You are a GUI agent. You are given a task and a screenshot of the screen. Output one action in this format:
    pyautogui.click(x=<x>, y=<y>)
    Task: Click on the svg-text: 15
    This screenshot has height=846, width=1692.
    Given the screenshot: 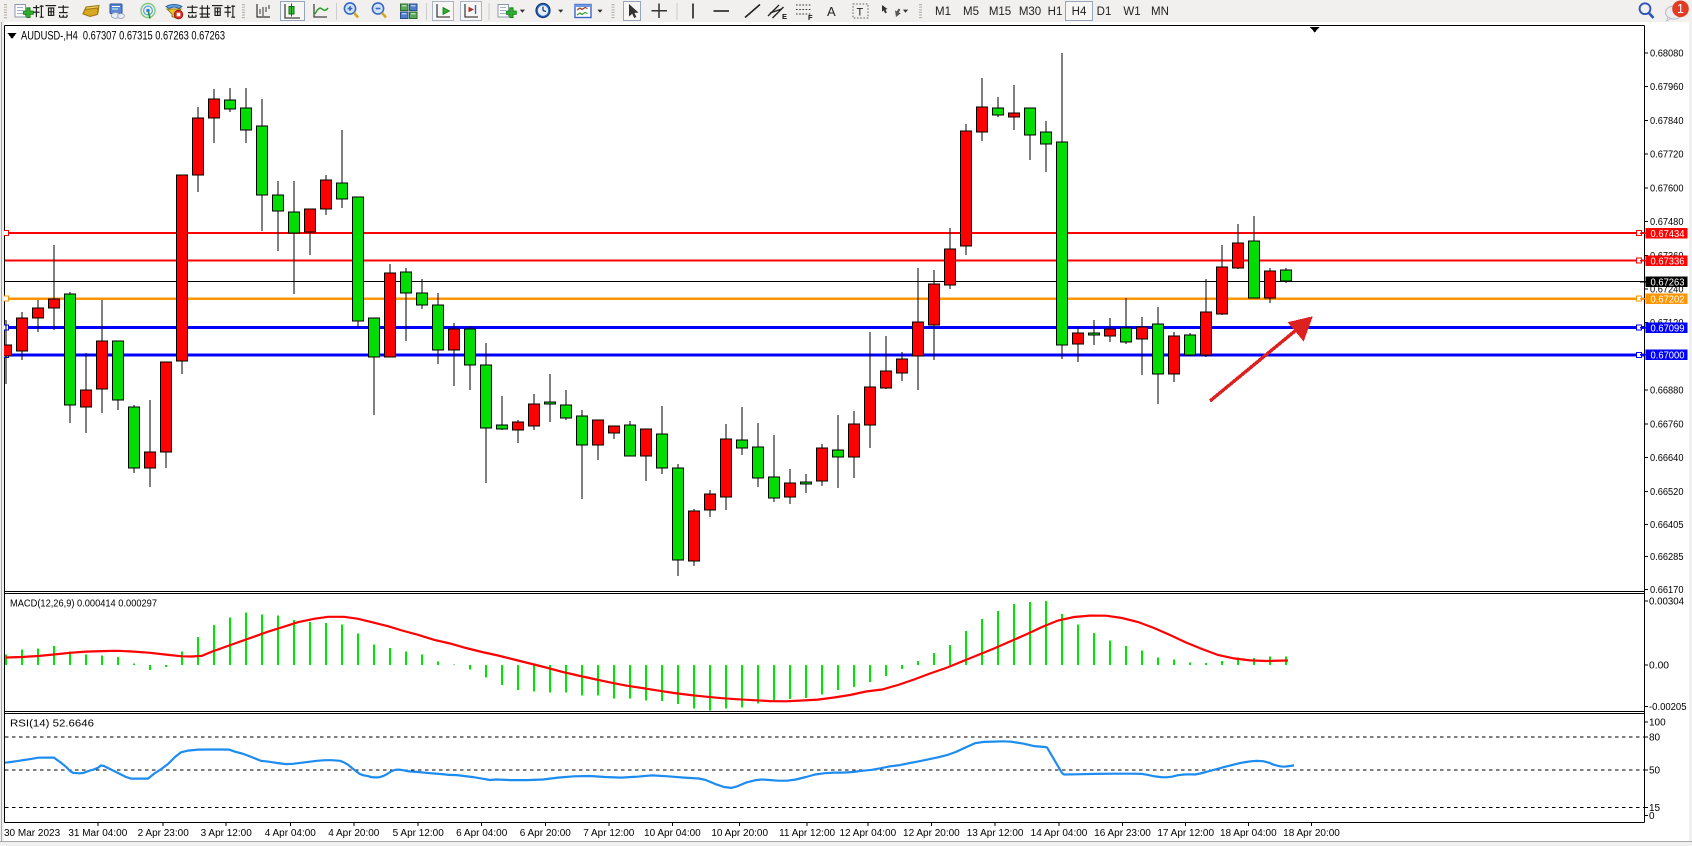 What is the action you would take?
    pyautogui.click(x=1655, y=808)
    